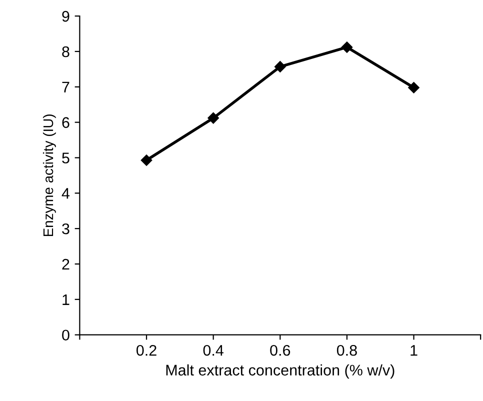  Describe the element at coordinates (346, 350) in the screenshot. I see `x-tick-label: 0.8` at that location.